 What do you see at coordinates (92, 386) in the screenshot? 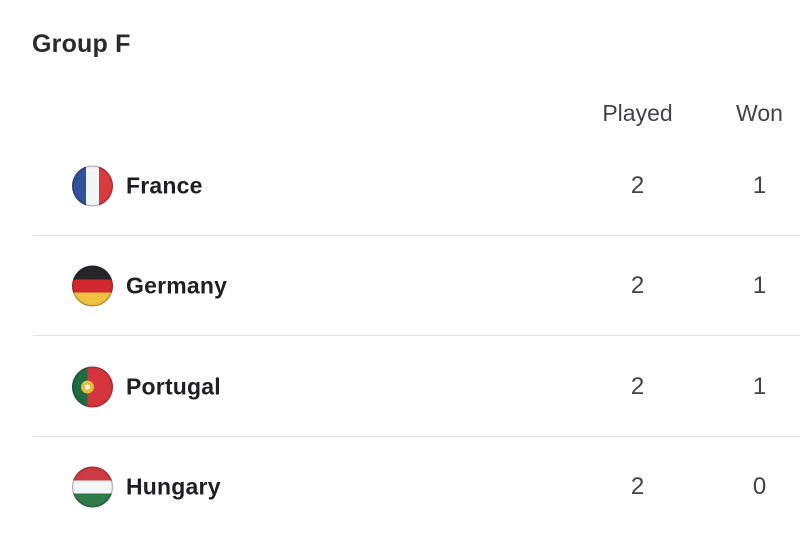
I see `portugal-flag-icon` at bounding box center [92, 386].